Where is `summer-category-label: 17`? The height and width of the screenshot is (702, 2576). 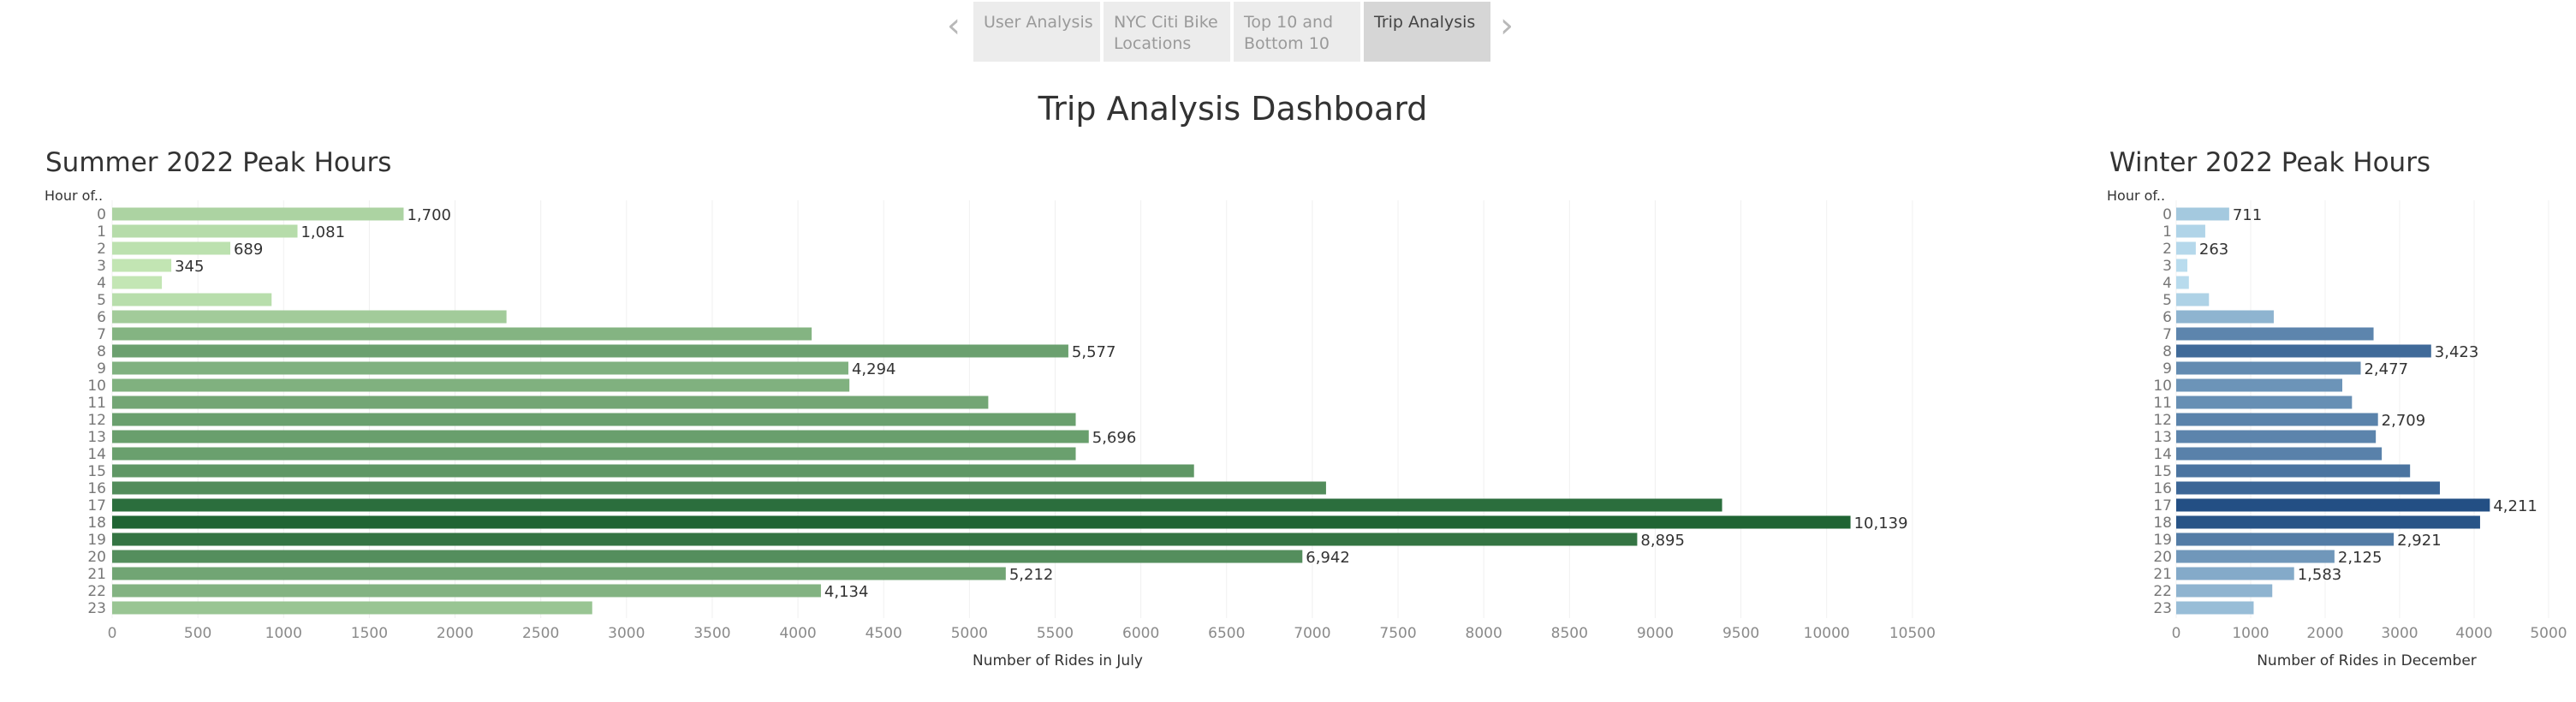 summer-category-label: 17 is located at coordinates (96, 506).